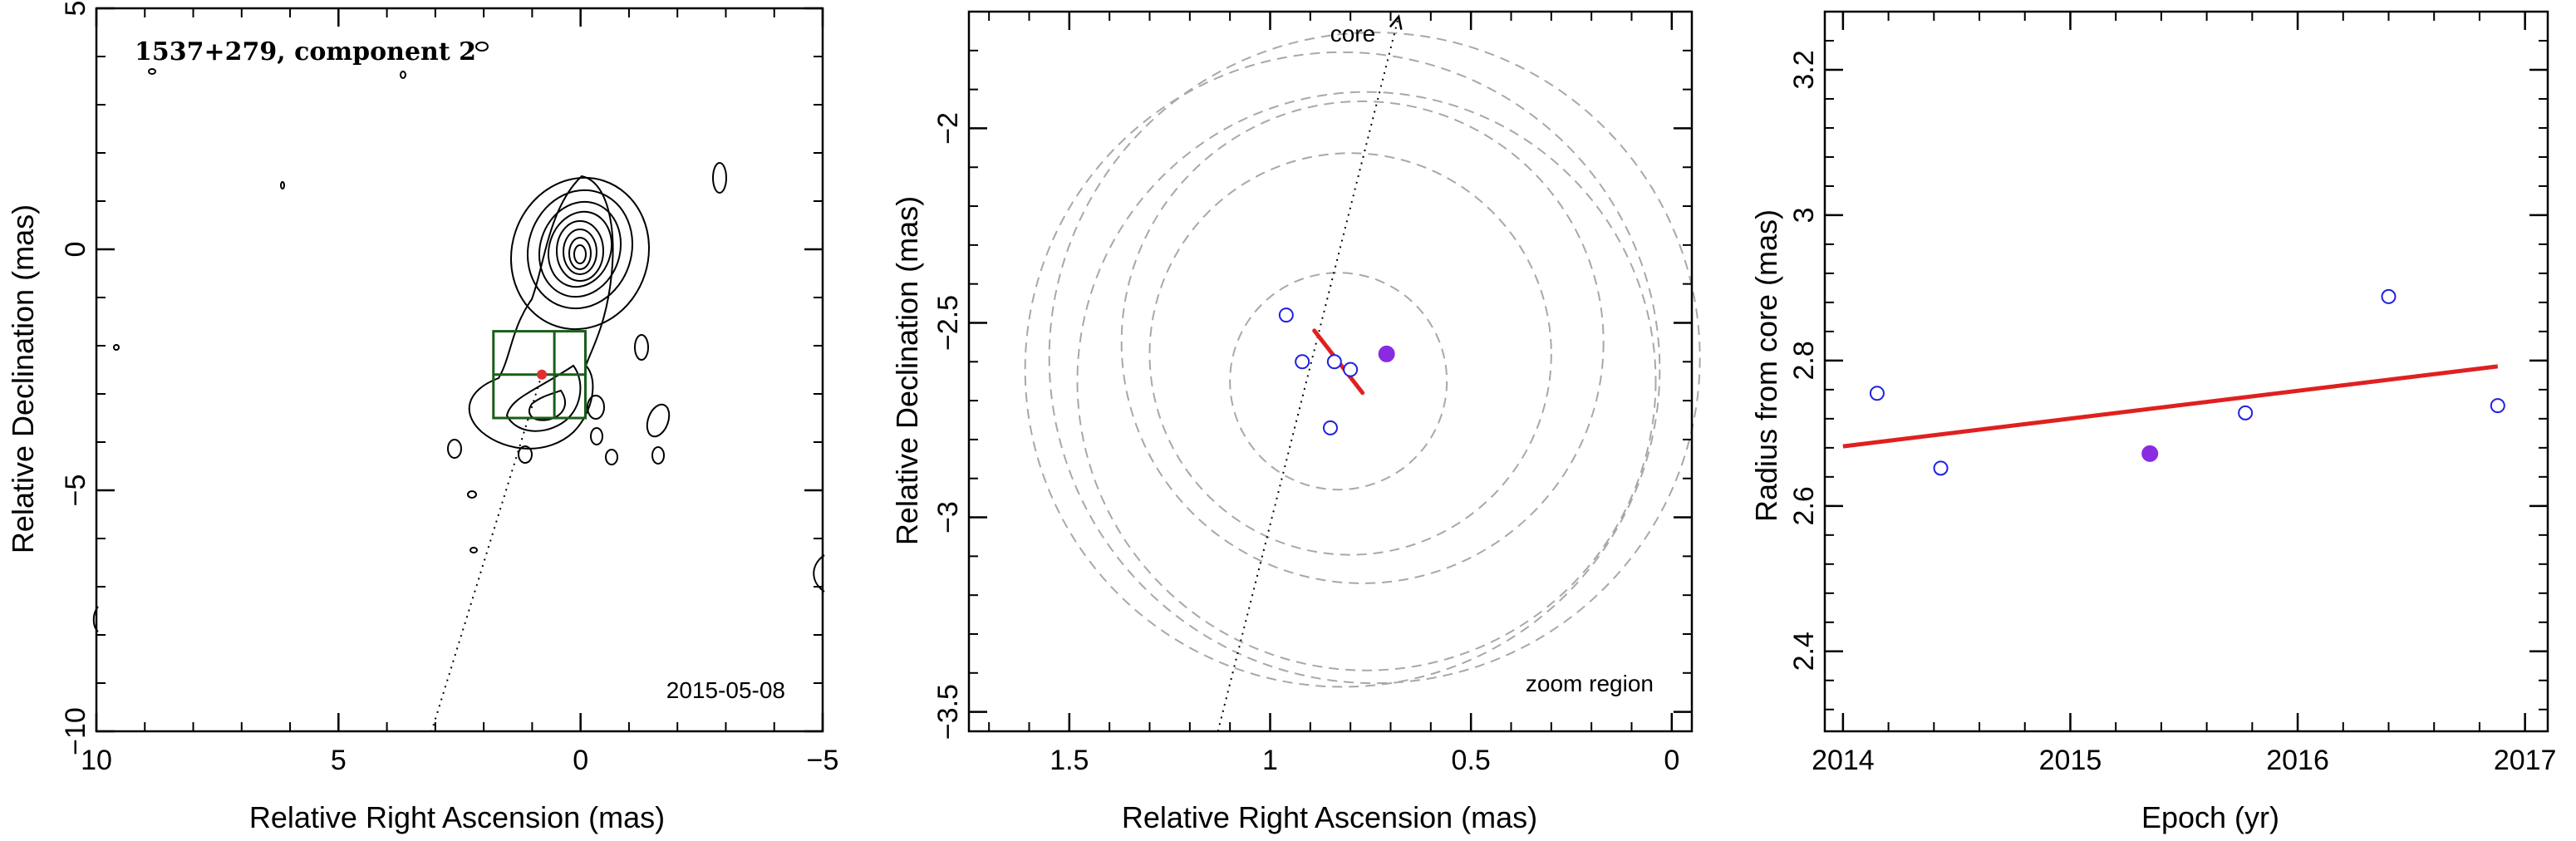  Describe the element at coordinates (75, 250) in the screenshot. I see `y-tick-label: 0` at that location.